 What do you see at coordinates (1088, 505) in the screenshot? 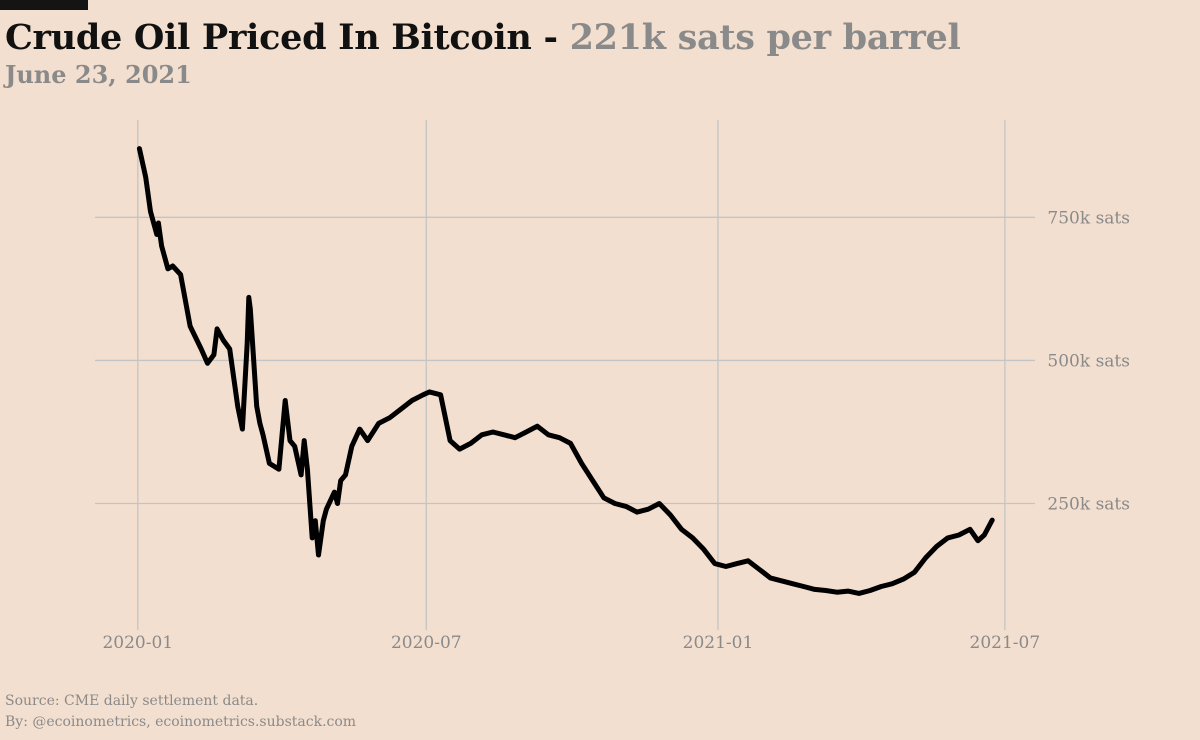
I see `y-tick-label: 250k sats` at bounding box center [1088, 505].